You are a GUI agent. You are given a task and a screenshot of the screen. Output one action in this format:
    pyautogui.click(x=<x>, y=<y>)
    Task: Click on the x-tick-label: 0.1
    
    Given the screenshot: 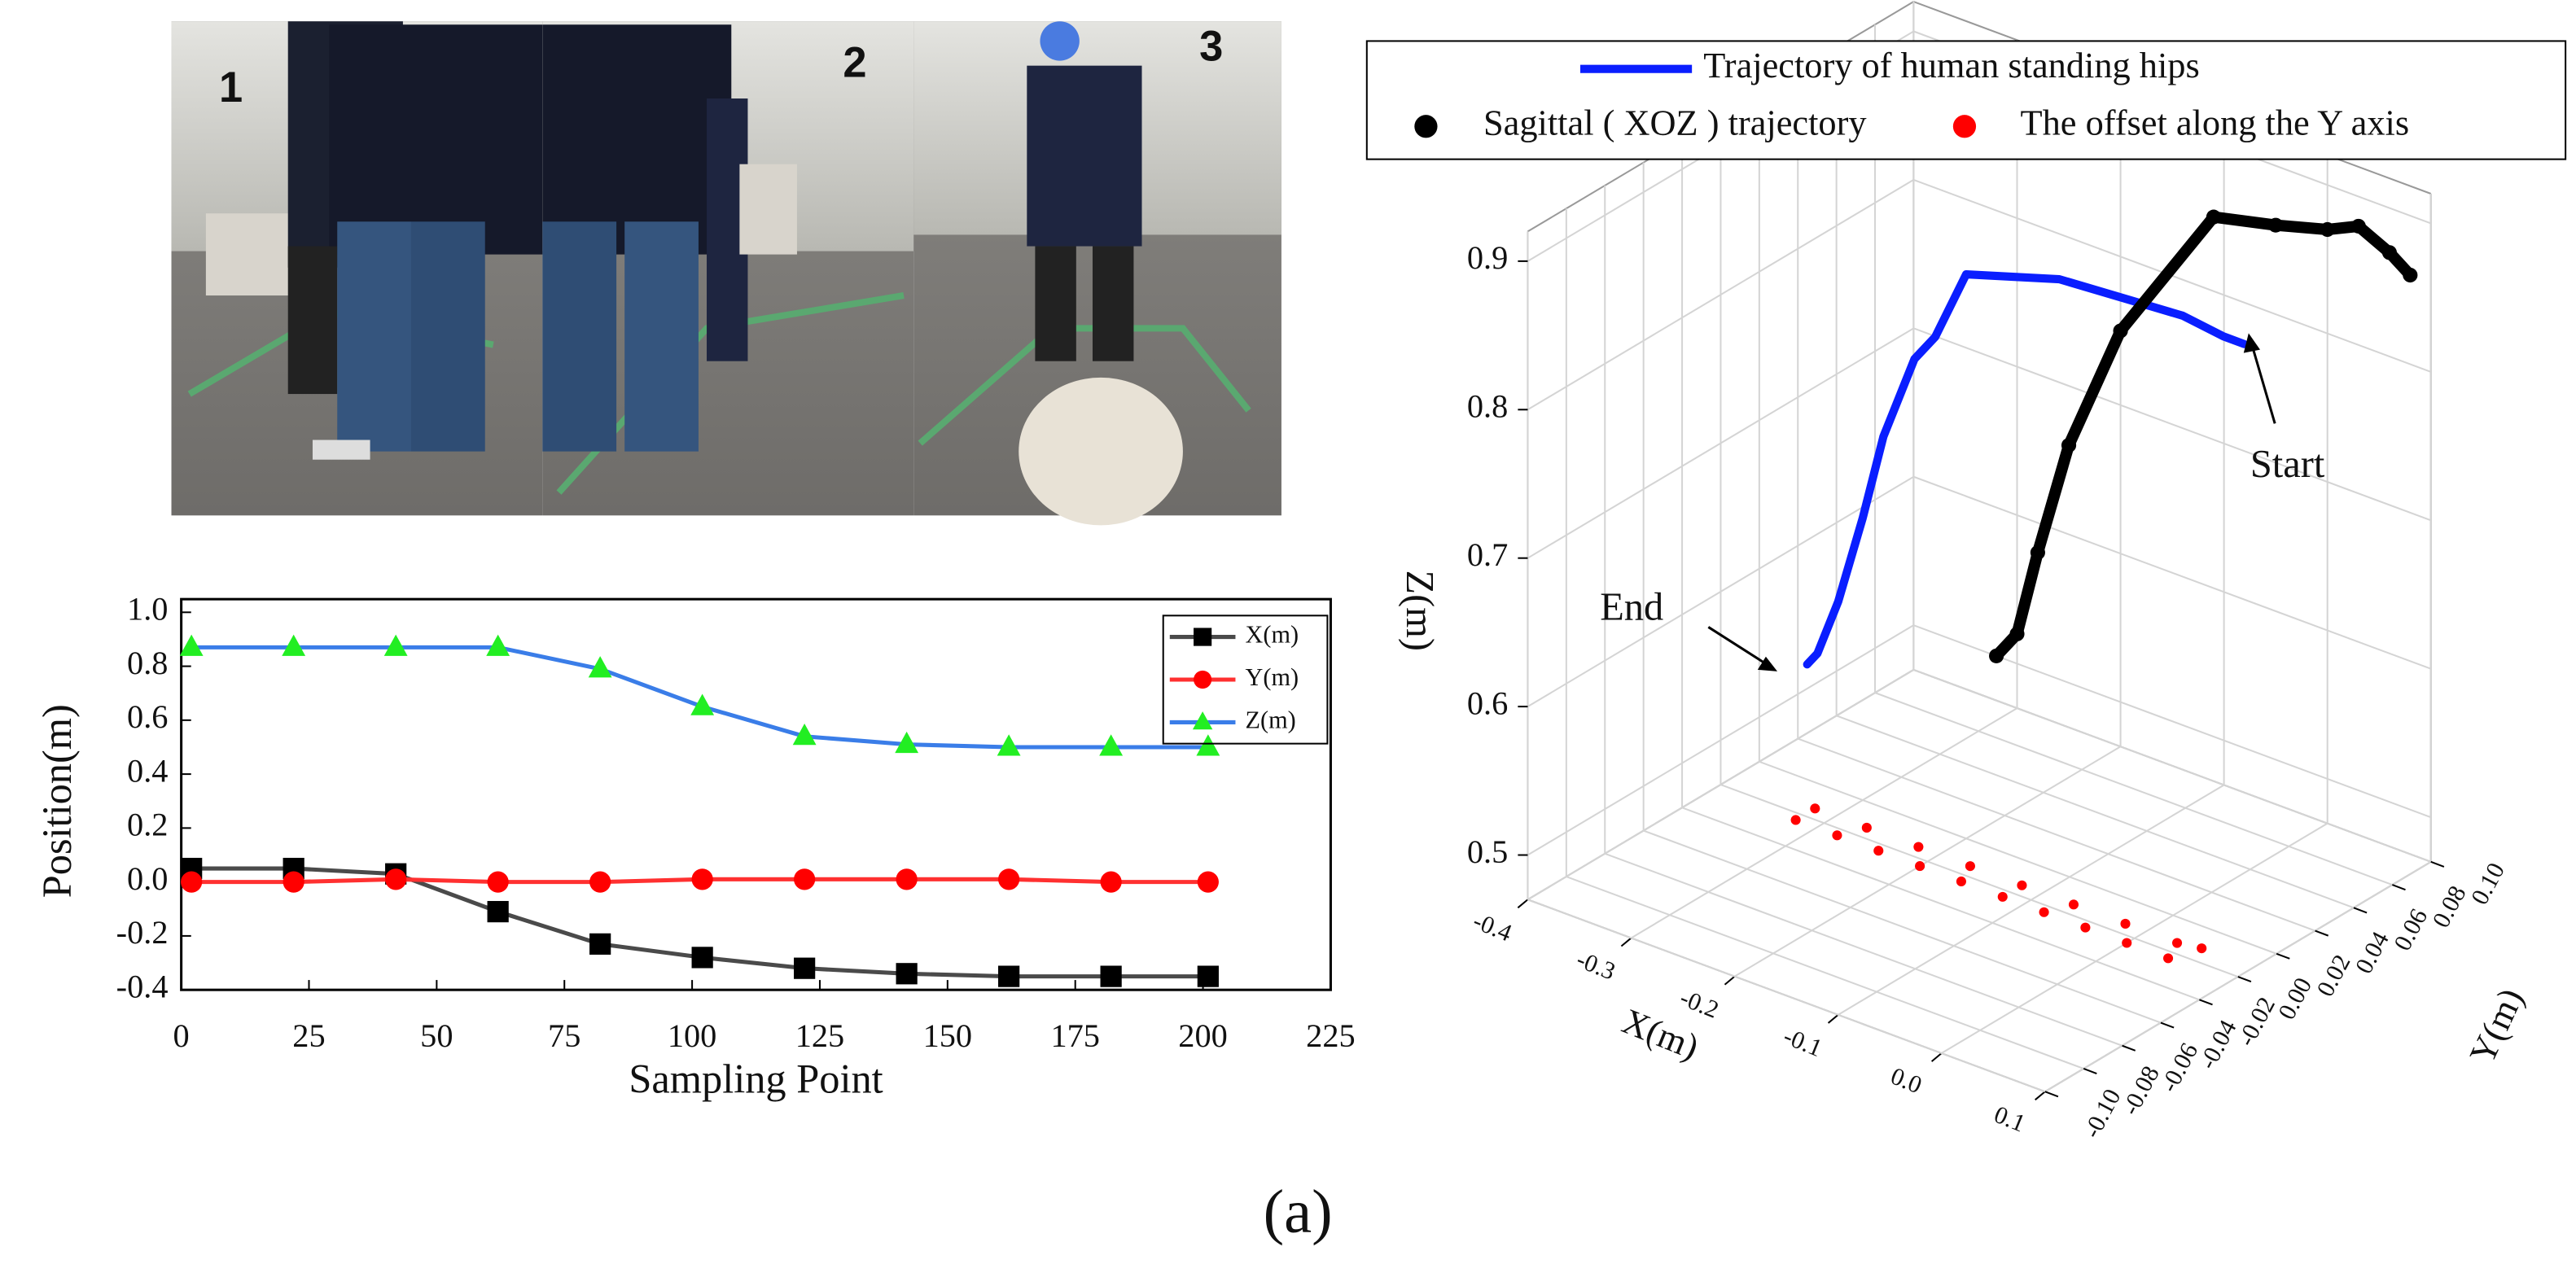 What is the action you would take?
    pyautogui.click(x=2010, y=1119)
    